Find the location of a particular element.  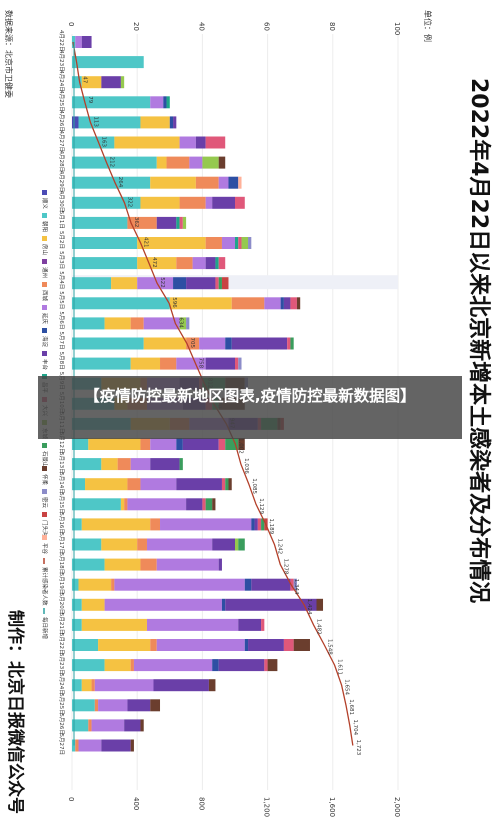

date-label: 5月17日 is located at coordinates (61, 544).